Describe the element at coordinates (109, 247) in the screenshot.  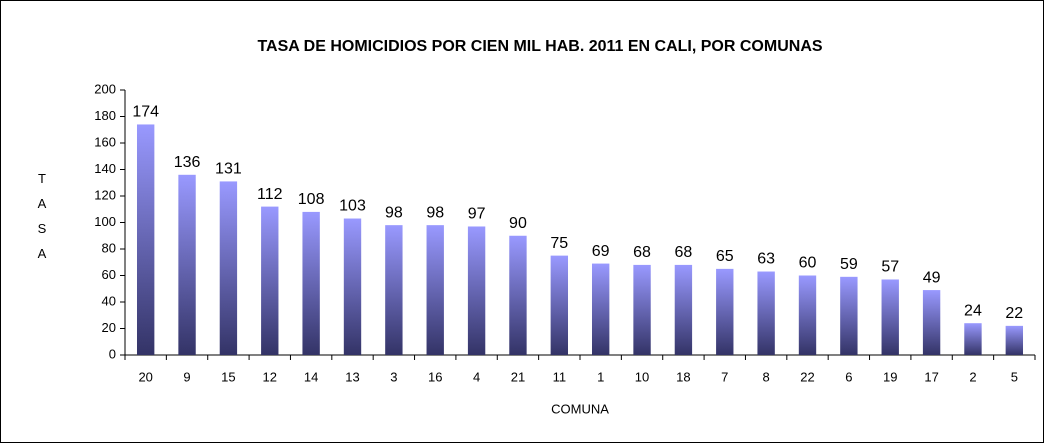
I see `y-tick-label: 80` at that location.